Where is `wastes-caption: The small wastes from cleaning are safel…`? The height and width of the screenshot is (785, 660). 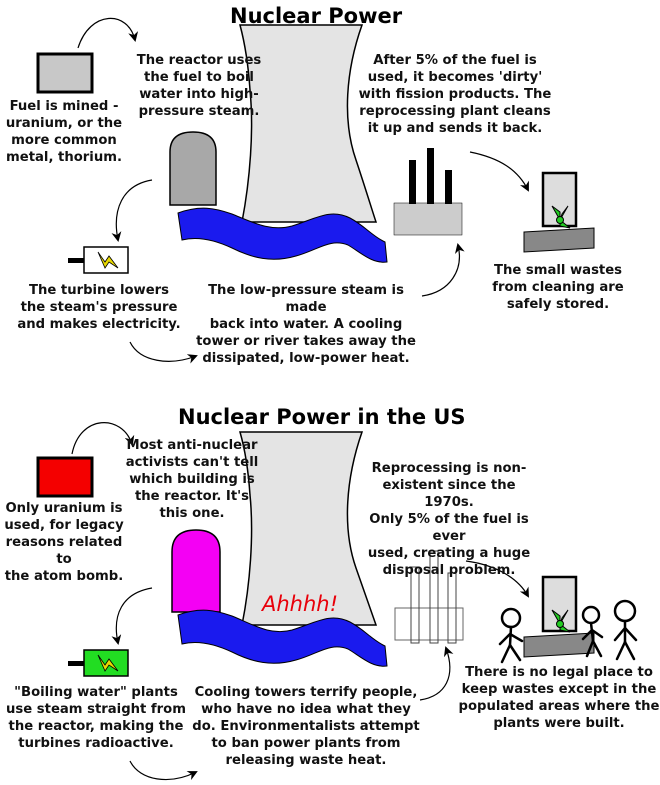
wastes-caption: The small wastes from cleaning are safel… is located at coordinates (558, 287).